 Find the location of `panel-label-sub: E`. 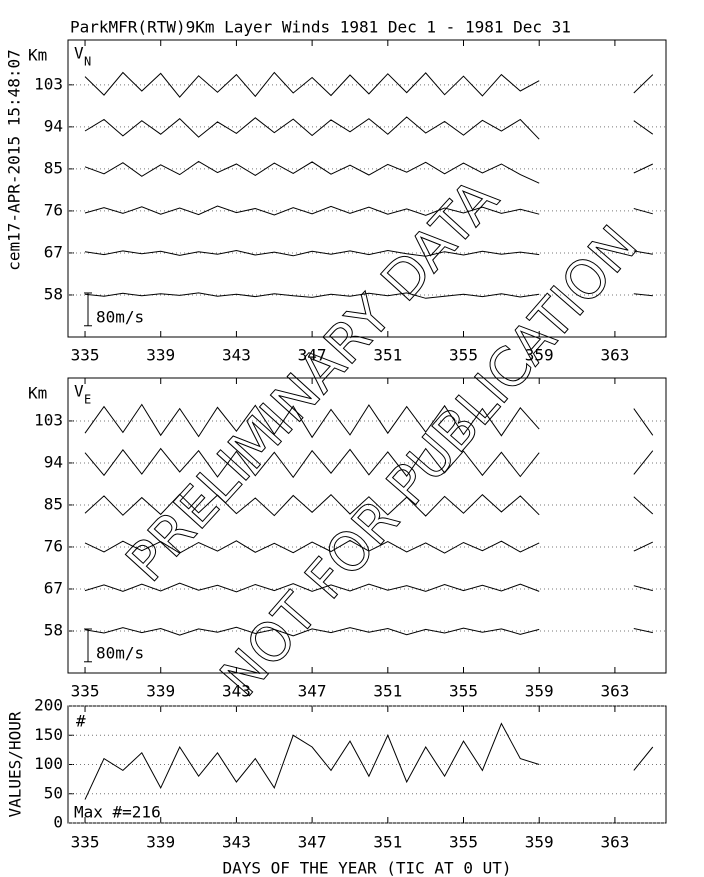

panel-label-sub: E is located at coordinates (87, 400).